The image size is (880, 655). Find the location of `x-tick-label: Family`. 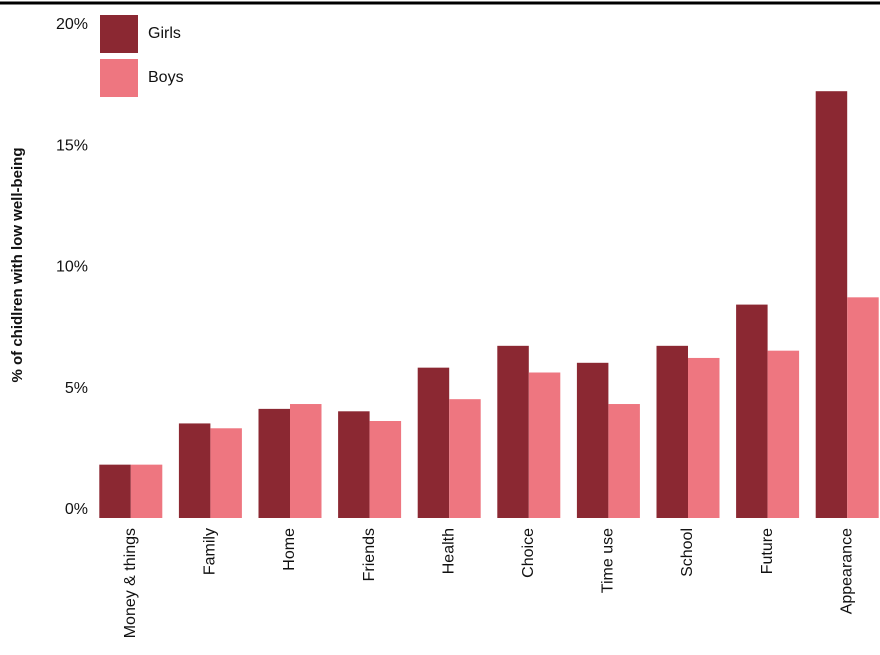

x-tick-label: Family is located at coordinates (210, 551).